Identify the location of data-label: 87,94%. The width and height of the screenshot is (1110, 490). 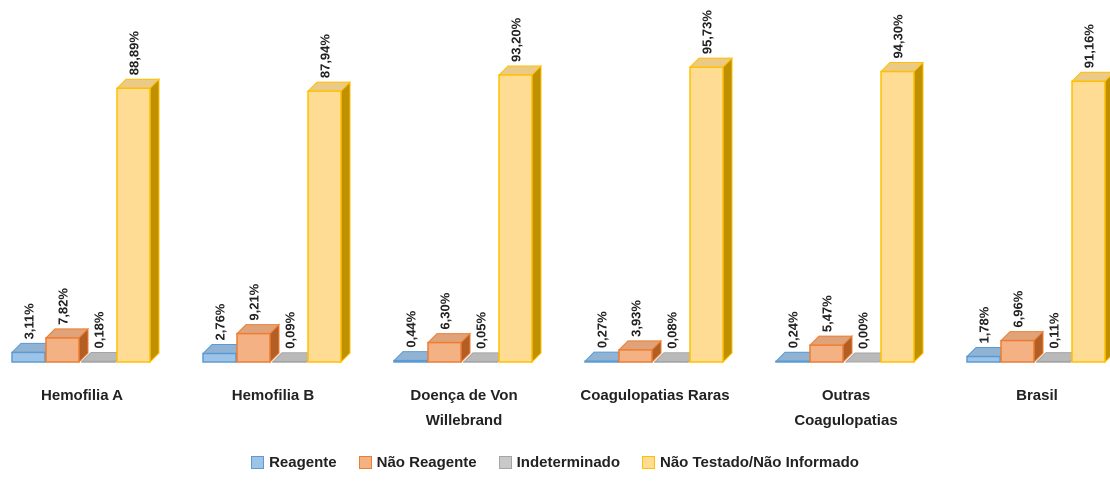
(325, 56).